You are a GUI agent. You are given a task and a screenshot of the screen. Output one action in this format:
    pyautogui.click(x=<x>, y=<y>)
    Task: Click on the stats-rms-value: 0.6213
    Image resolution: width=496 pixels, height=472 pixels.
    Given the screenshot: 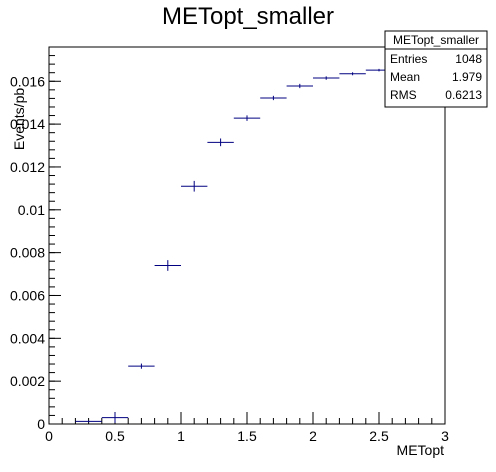 What is the action you would take?
    pyautogui.click(x=463, y=95)
    